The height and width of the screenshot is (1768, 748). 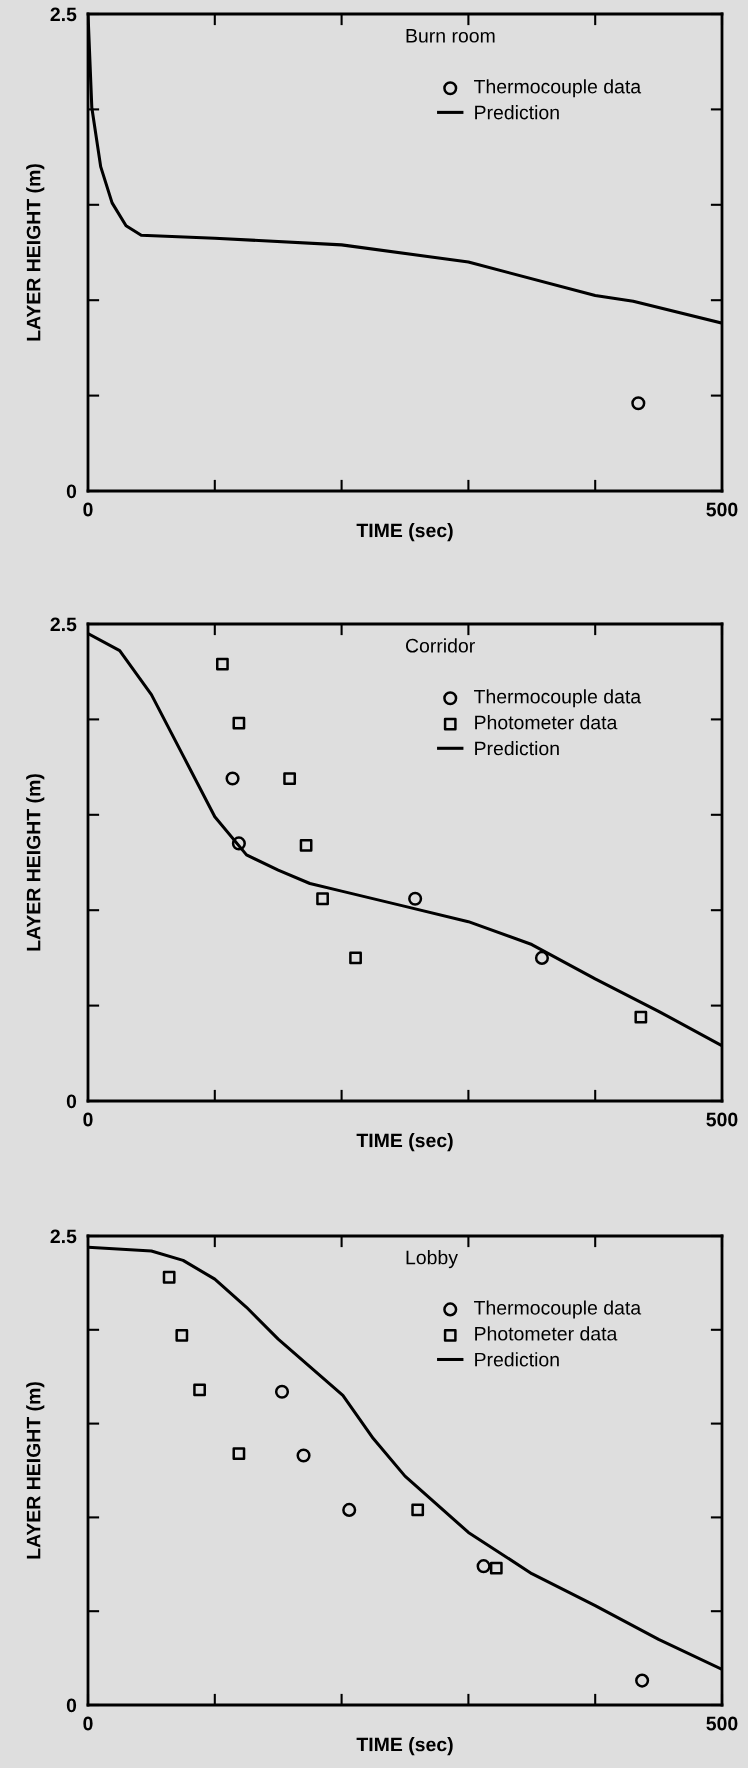 What do you see at coordinates (450, 36) in the screenshot?
I see `text: Burn room` at bounding box center [450, 36].